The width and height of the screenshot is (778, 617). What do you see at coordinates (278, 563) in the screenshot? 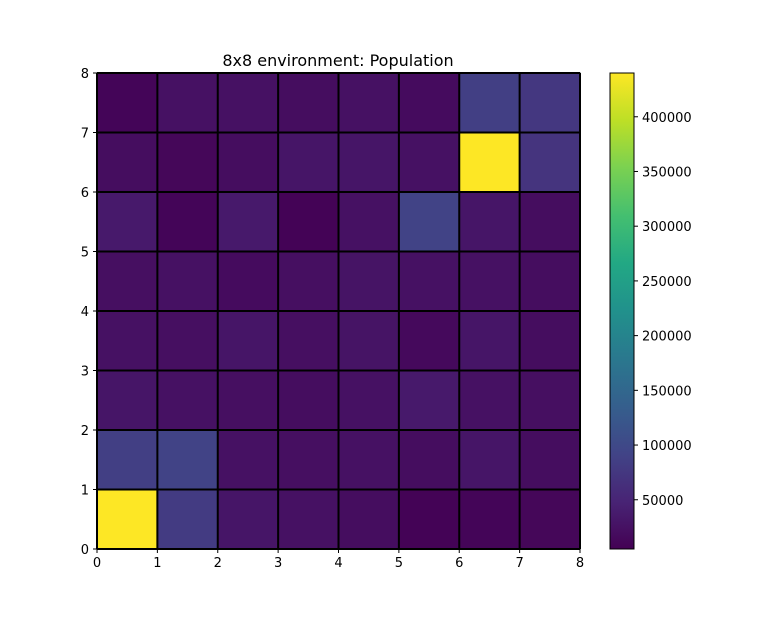
I see `x-tick-label: 3` at bounding box center [278, 563].